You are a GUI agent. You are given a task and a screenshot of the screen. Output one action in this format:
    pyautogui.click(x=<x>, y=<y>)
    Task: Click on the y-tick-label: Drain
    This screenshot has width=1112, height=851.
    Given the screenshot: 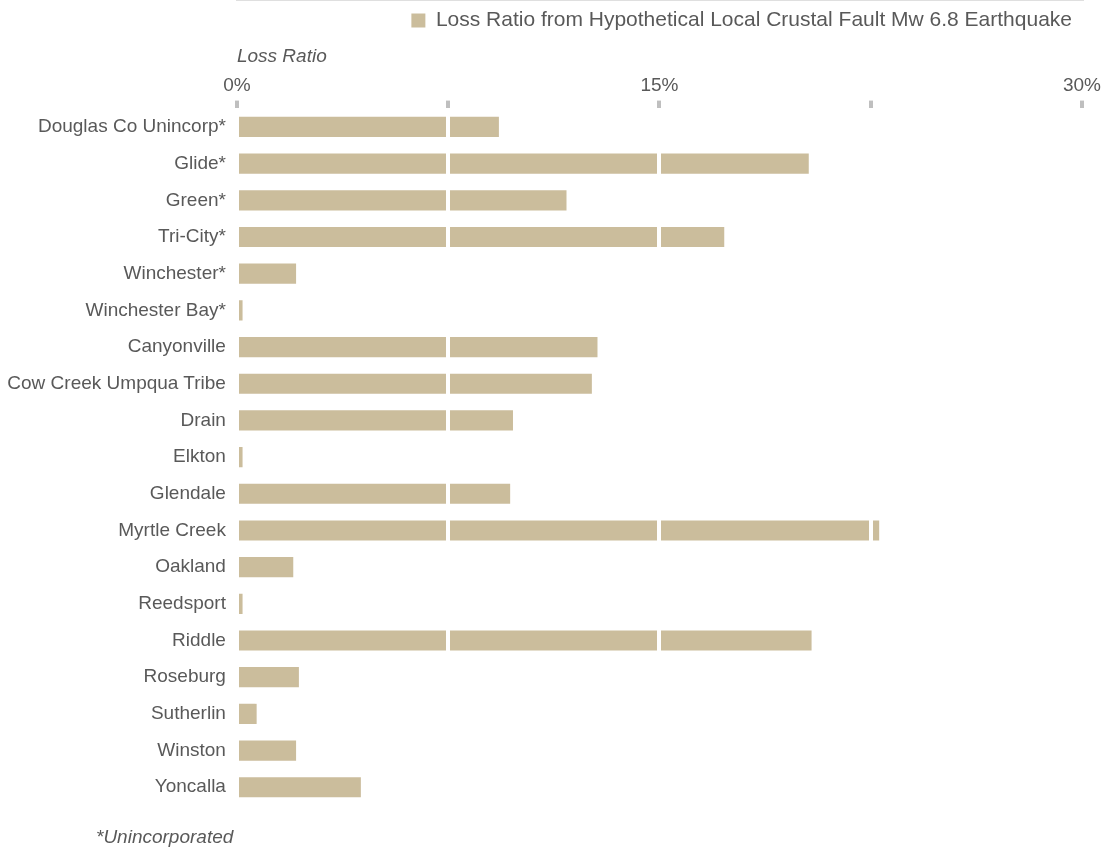 What is the action you would take?
    pyautogui.click(x=203, y=419)
    